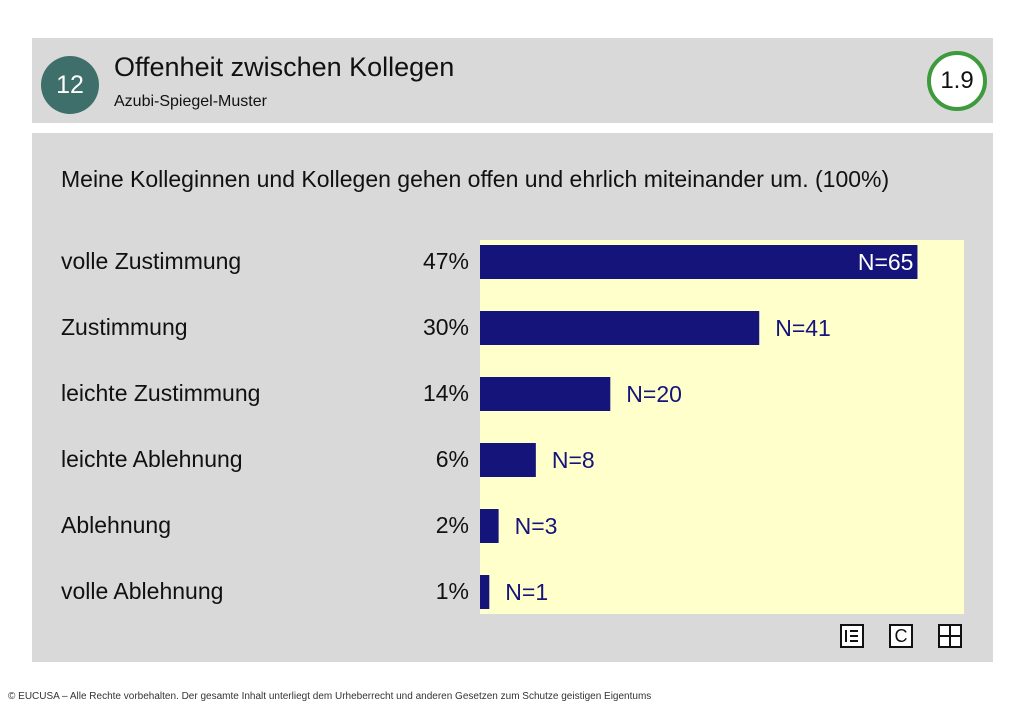 This screenshot has height=709, width=1024. What do you see at coordinates (950, 636) in the screenshot?
I see `grid-icon` at bounding box center [950, 636].